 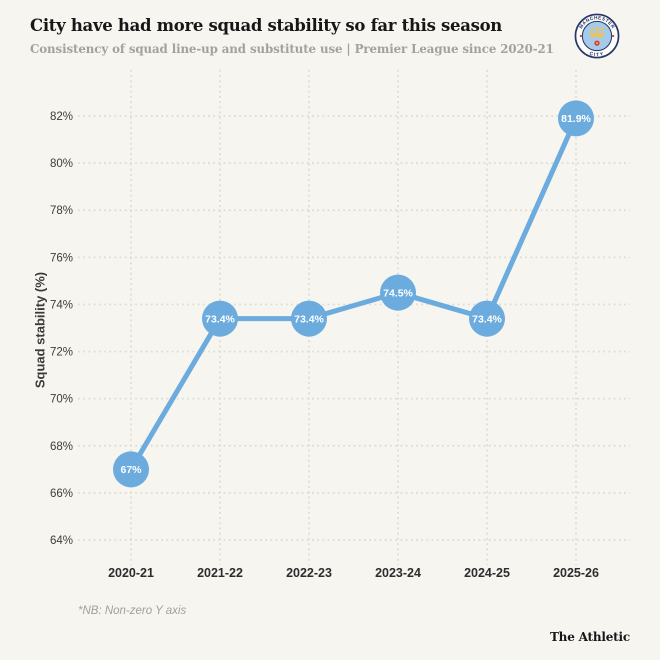 I want to click on y-tick-label: 66%, so click(x=61, y=494).